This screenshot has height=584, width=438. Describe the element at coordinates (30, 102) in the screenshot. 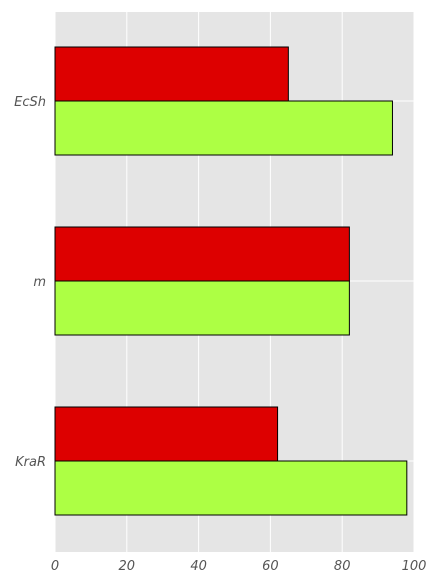

I see `category-label: EcSh` at that location.